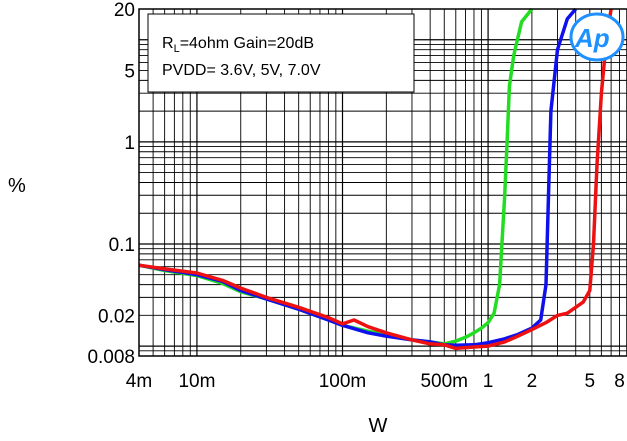  I want to click on y-tick-label: 0.1, so click(122, 245).